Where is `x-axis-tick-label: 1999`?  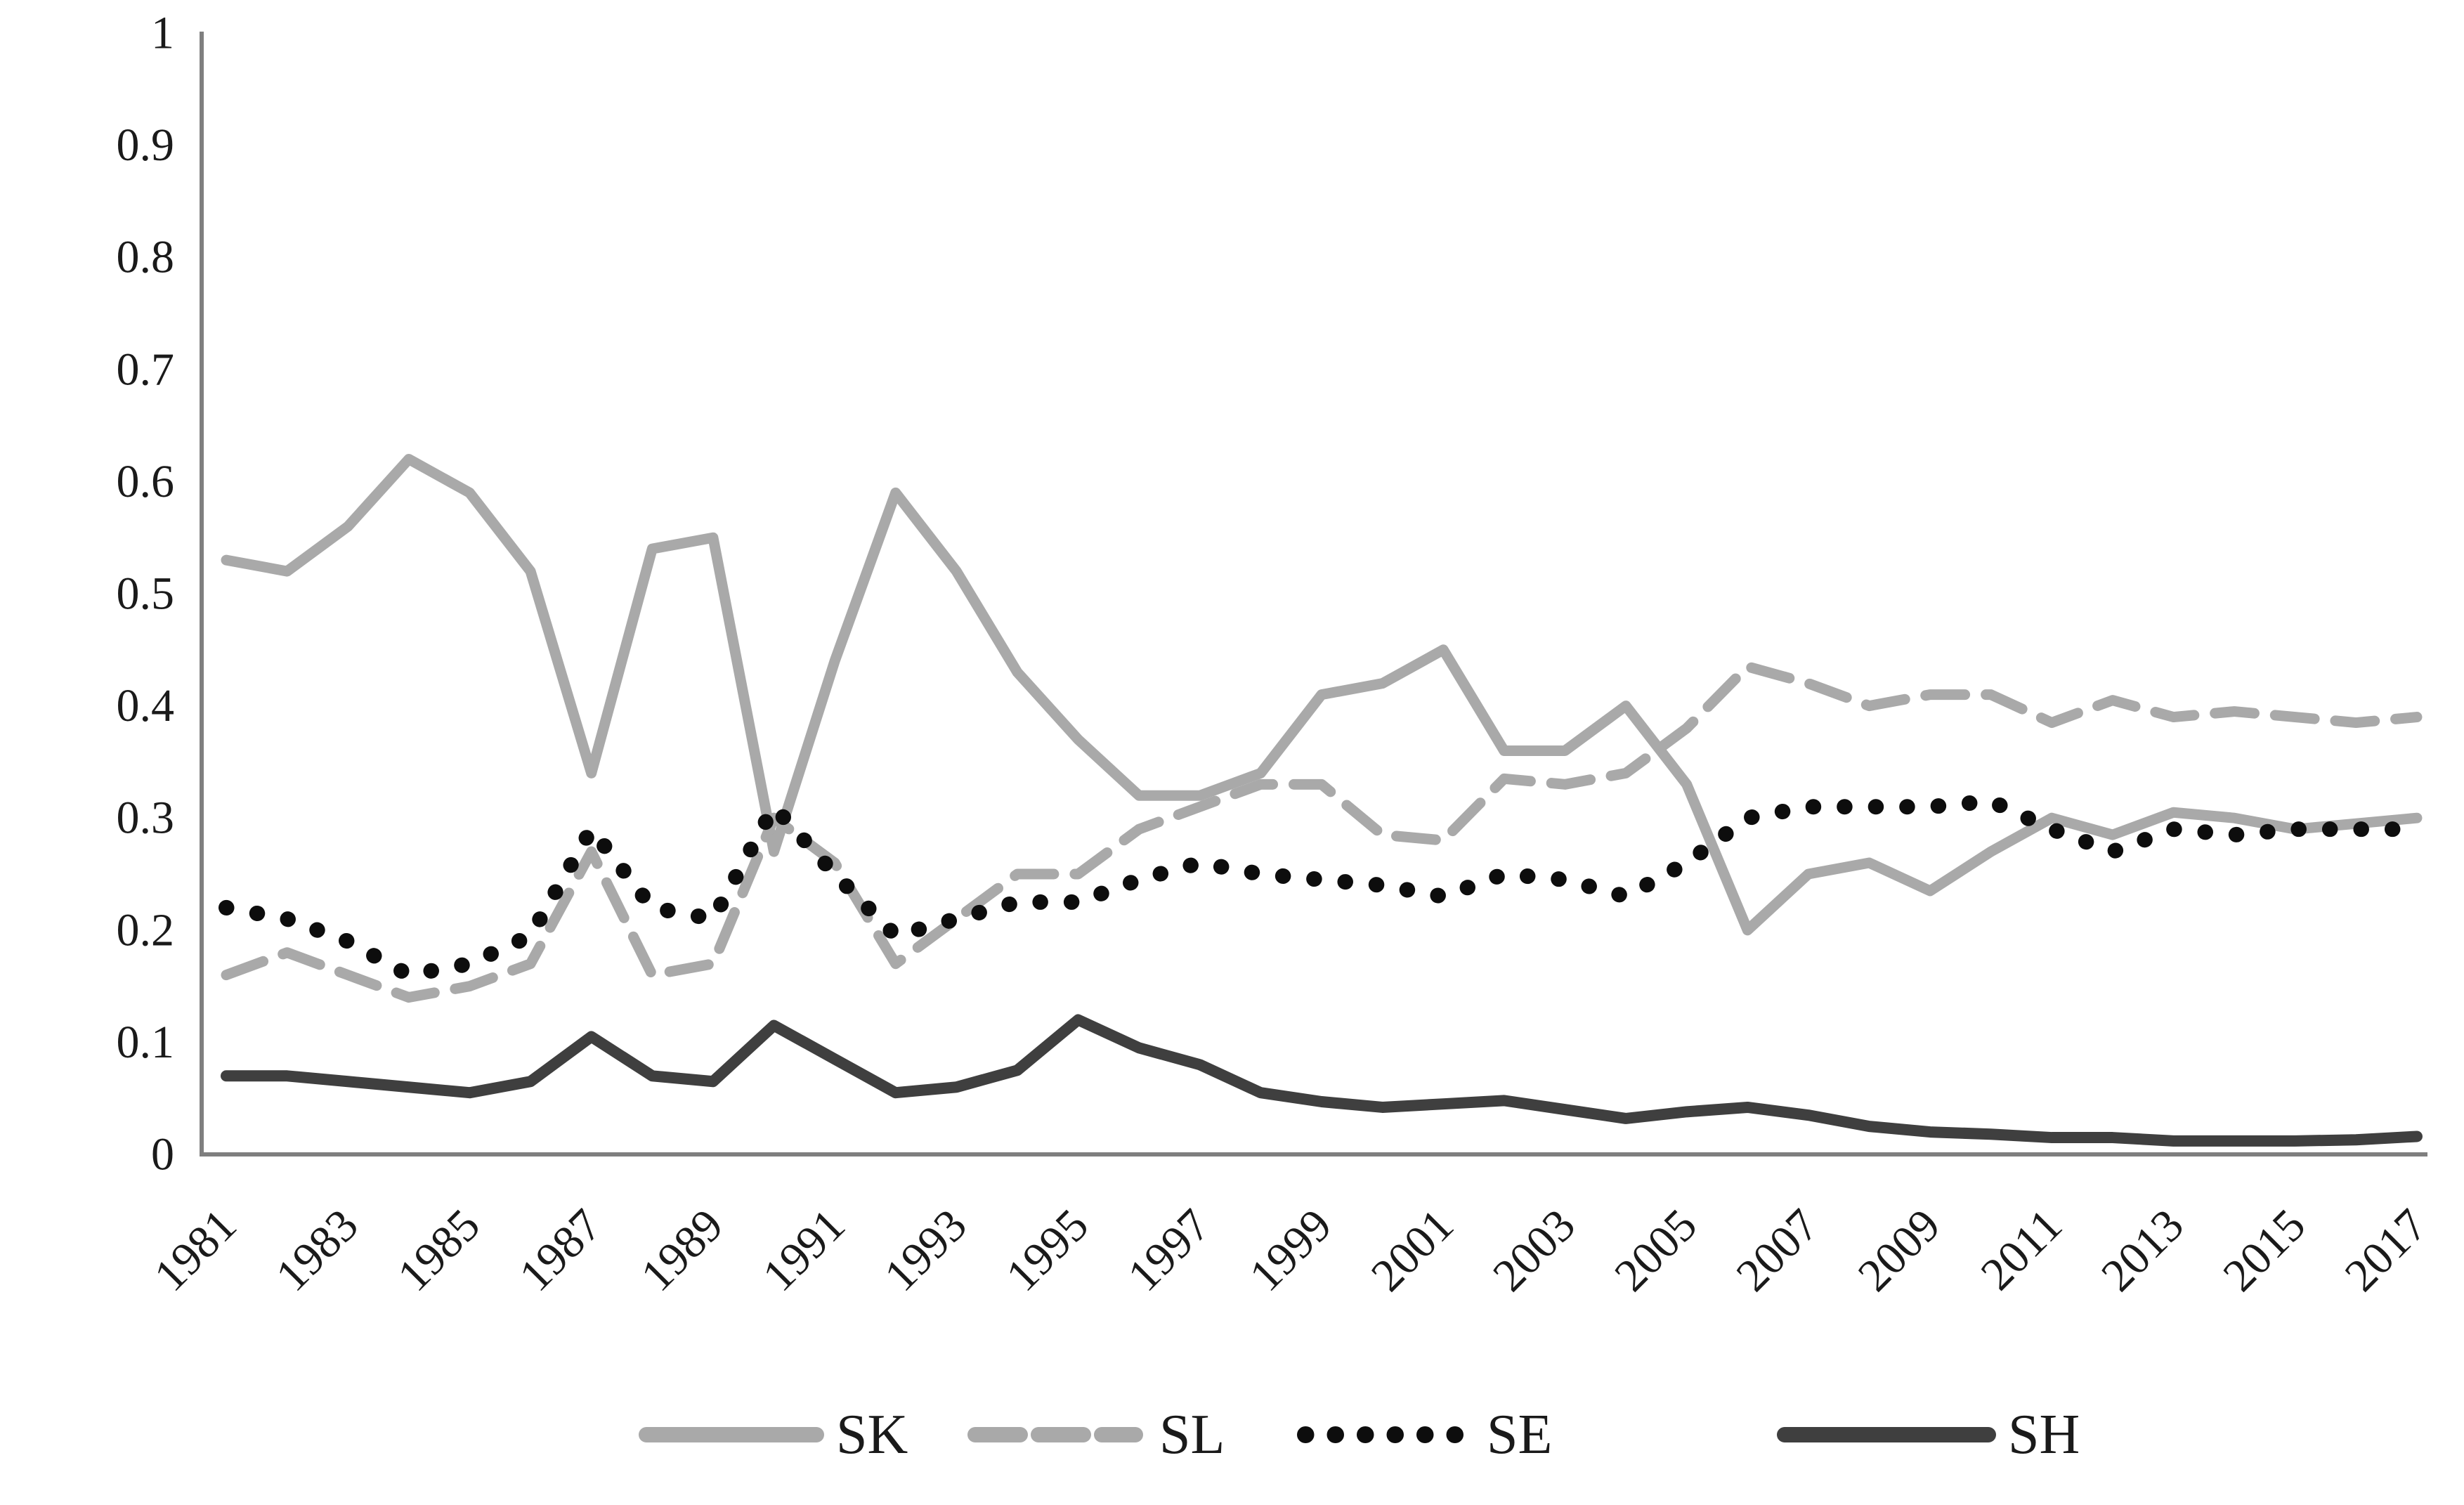
x-axis-tick-label: 1999 is located at coordinates (1291, 1250).